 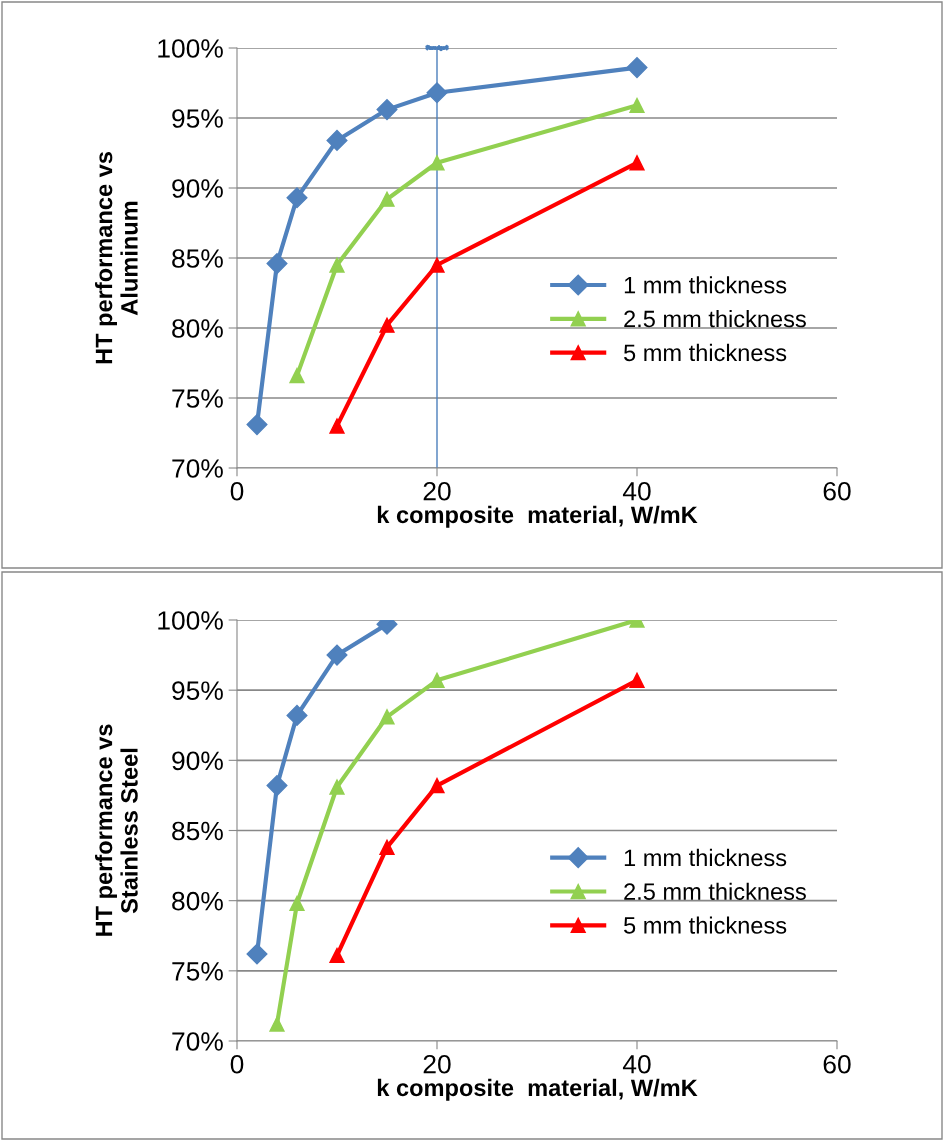 What do you see at coordinates (116, 830) in the screenshot?
I see `y-axis-title: HT performance vs Stainless Steel` at bounding box center [116, 830].